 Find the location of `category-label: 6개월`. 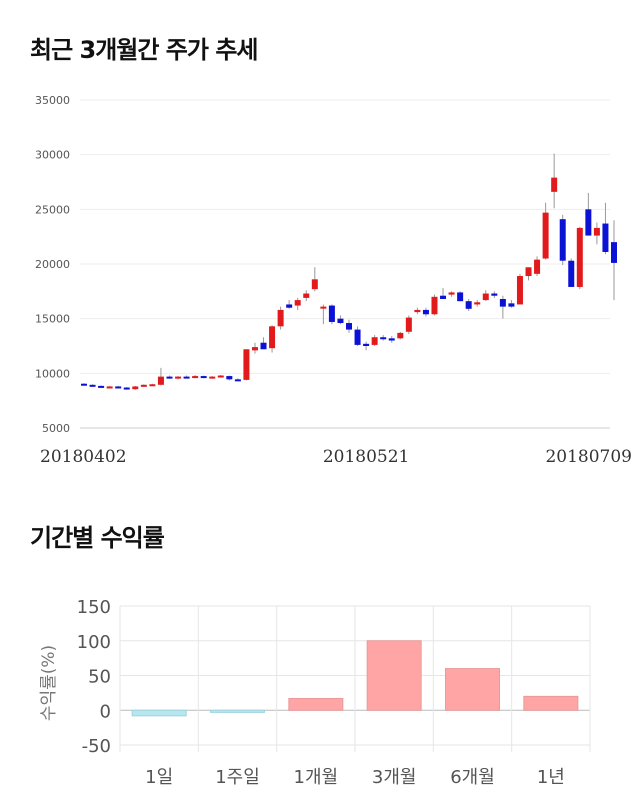

category-label: 6개월 is located at coordinates (472, 777).